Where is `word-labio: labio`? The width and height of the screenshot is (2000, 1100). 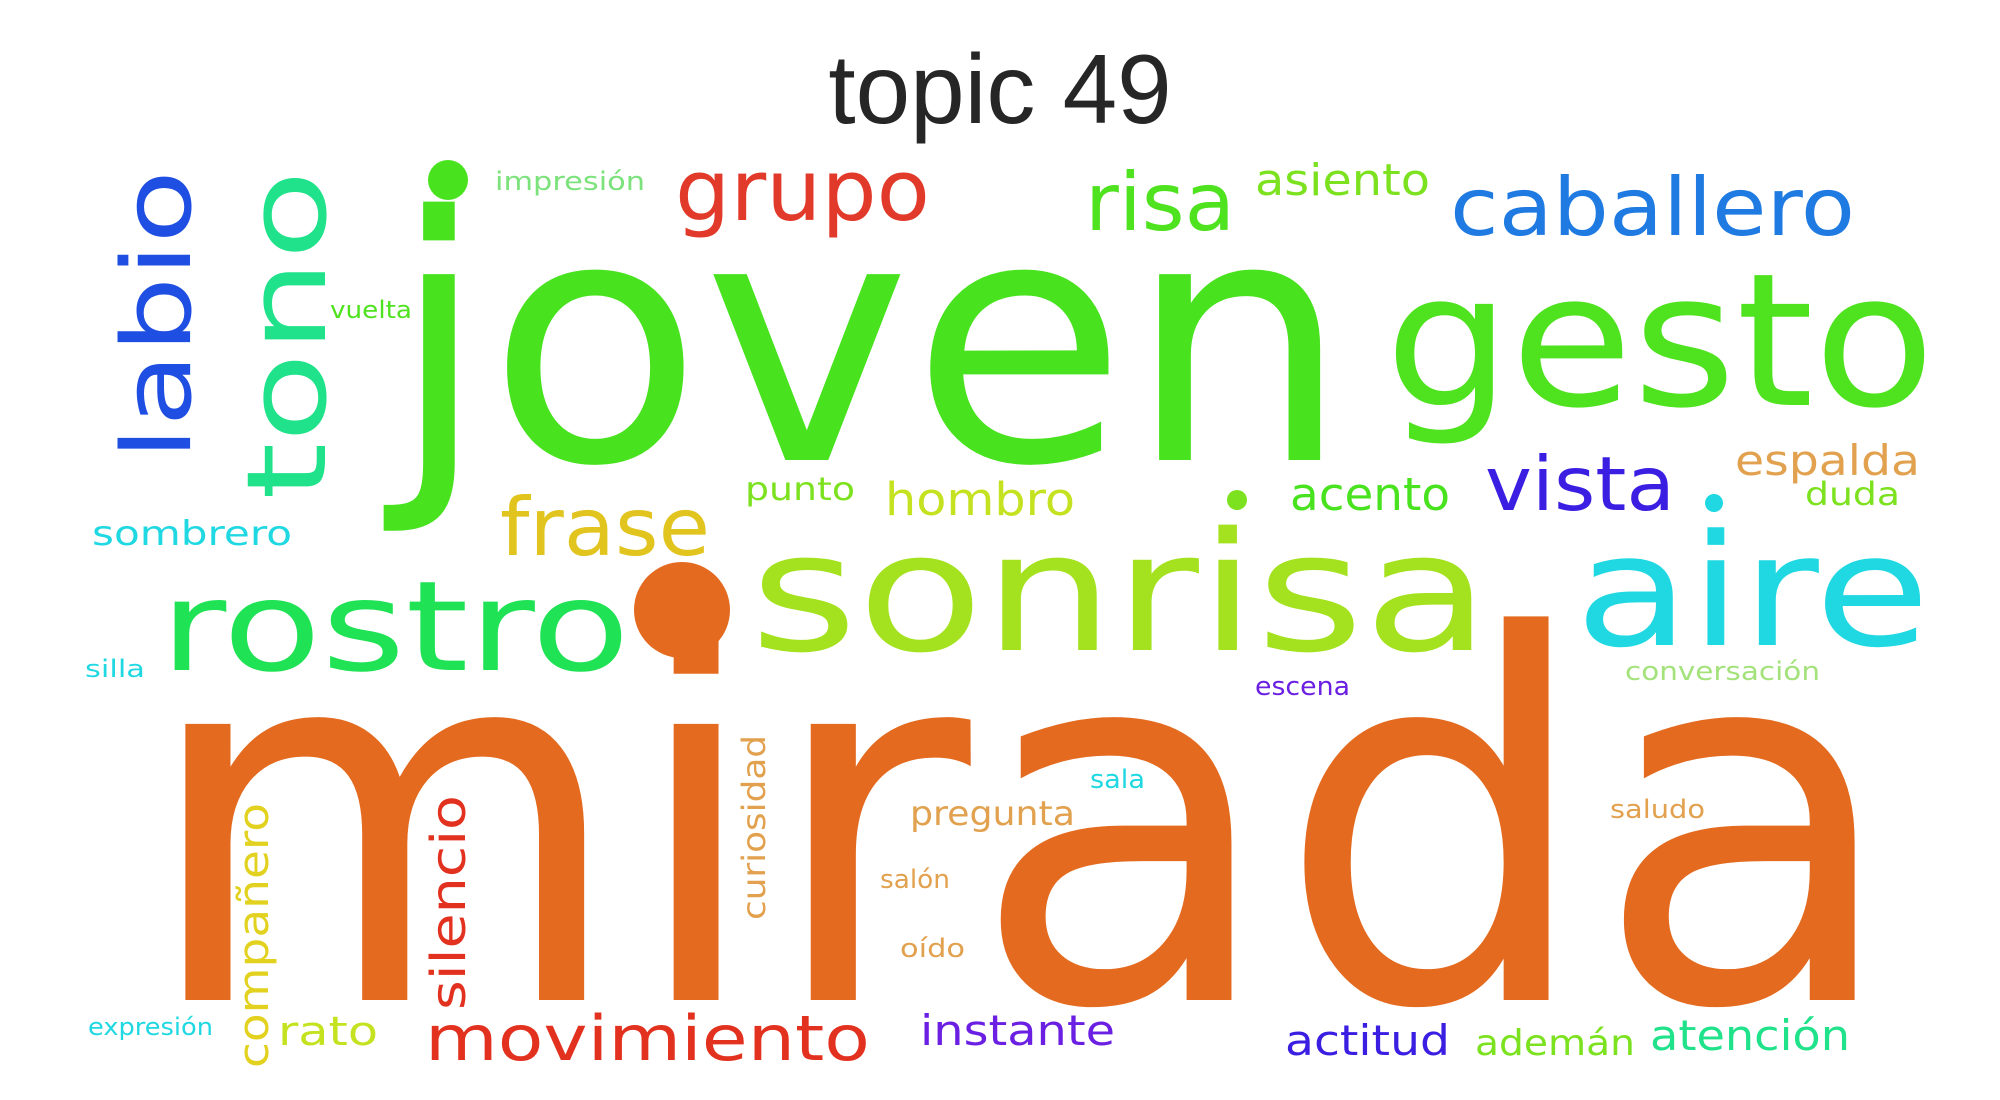
word-labio: labio is located at coordinates (158, 315).